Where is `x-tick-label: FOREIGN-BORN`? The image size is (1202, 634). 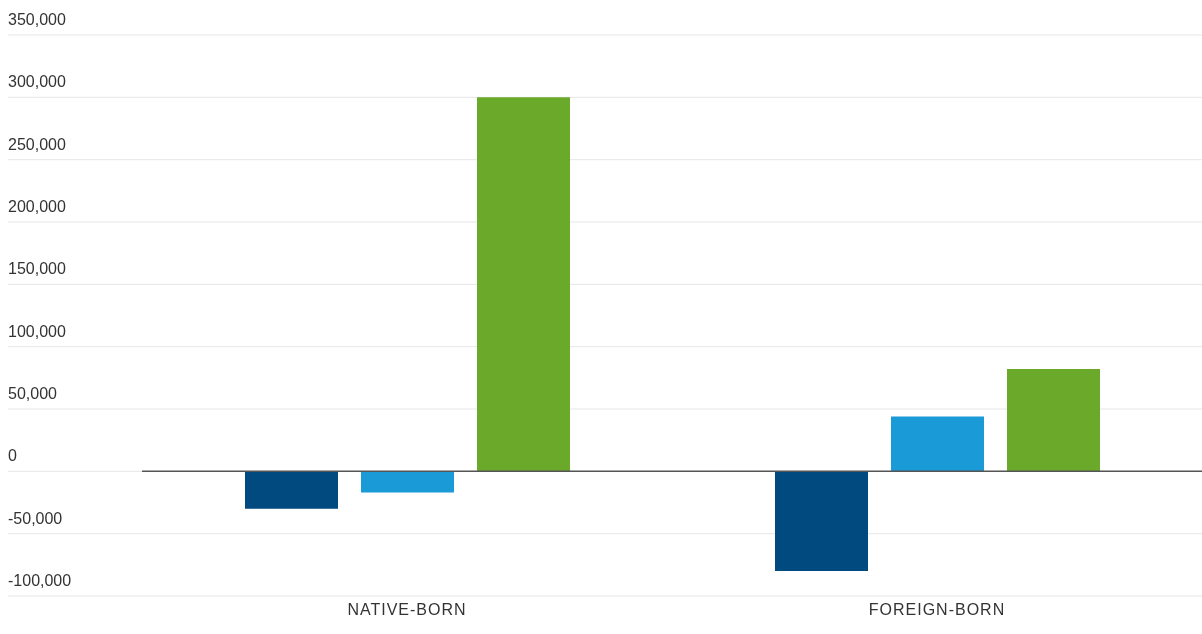 x-tick-label: FOREIGN-BORN is located at coordinates (937, 610).